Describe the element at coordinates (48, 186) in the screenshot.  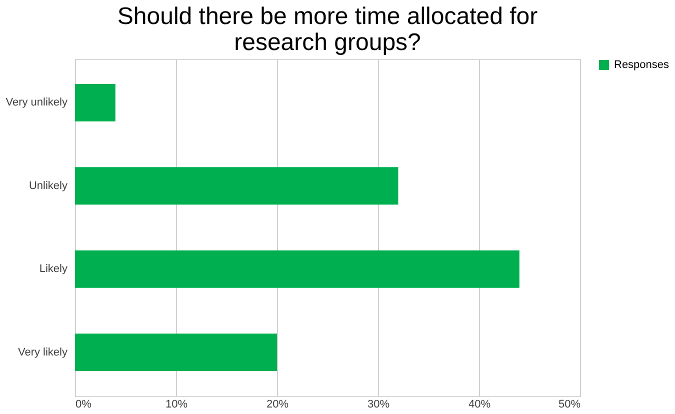
I see `y-tick-label: Unlikely` at that location.